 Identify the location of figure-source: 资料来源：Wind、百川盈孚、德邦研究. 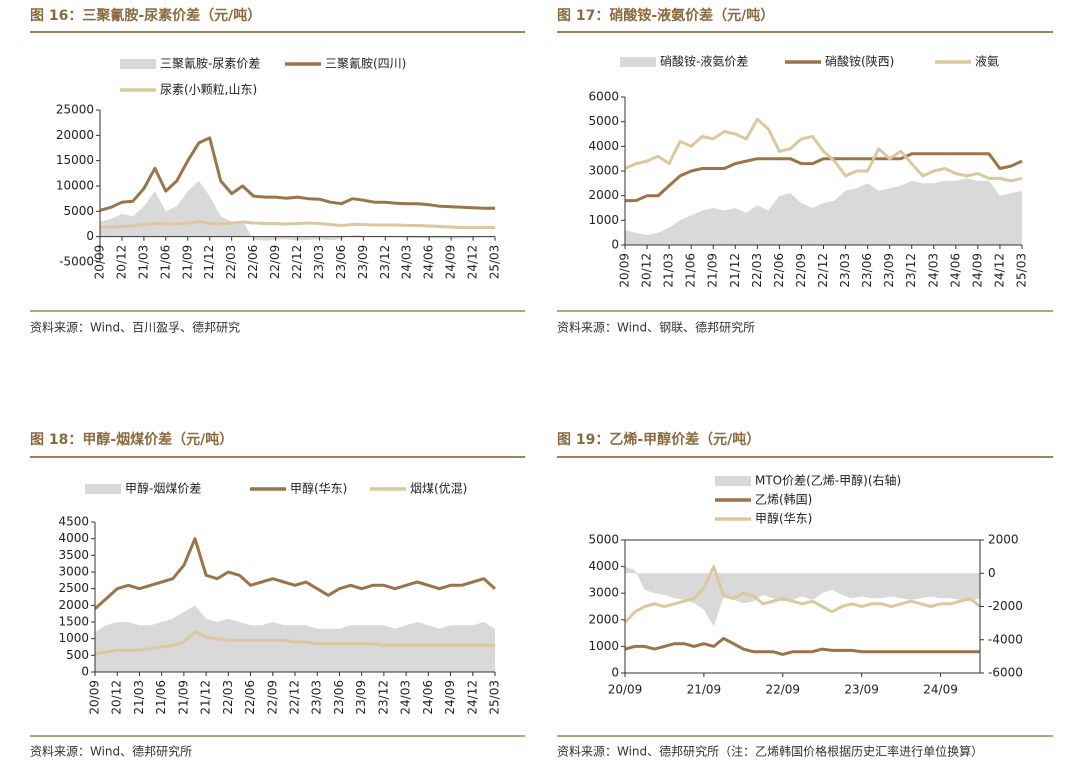
(135, 327).